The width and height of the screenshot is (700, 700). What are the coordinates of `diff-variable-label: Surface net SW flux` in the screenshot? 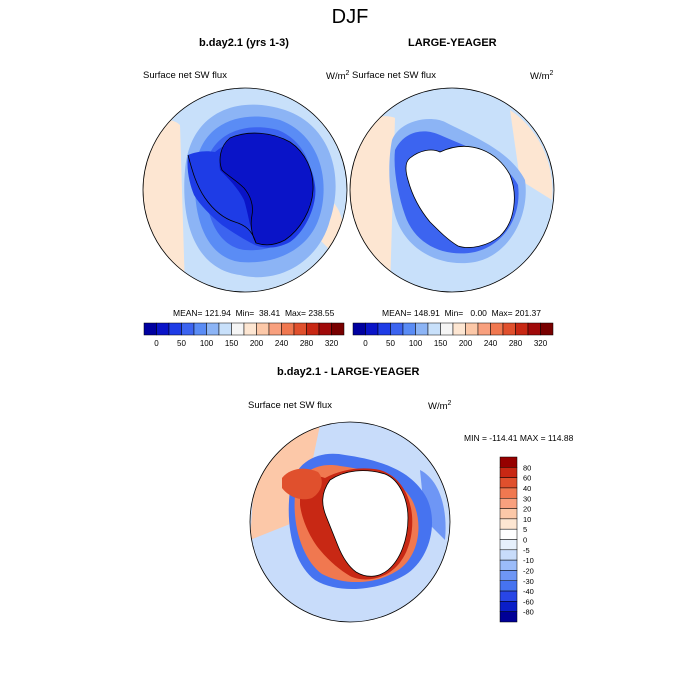 It's located at (290, 405).